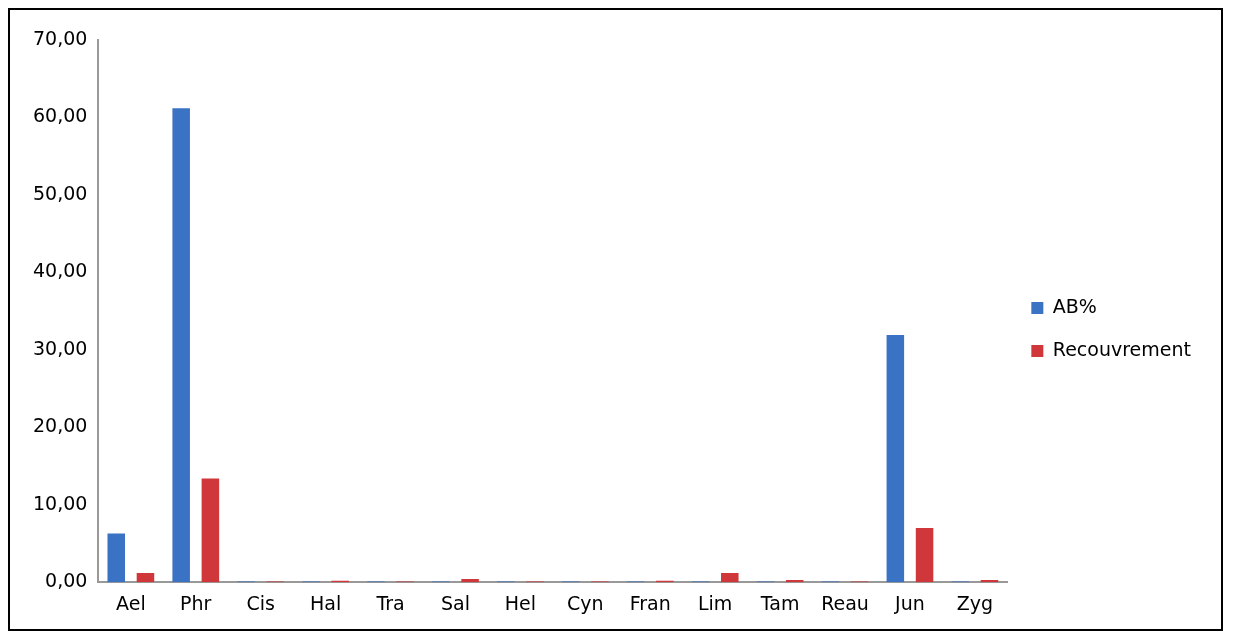  Describe the element at coordinates (60, 347) in the screenshot. I see `y-tick-label: 30,00` at that location.